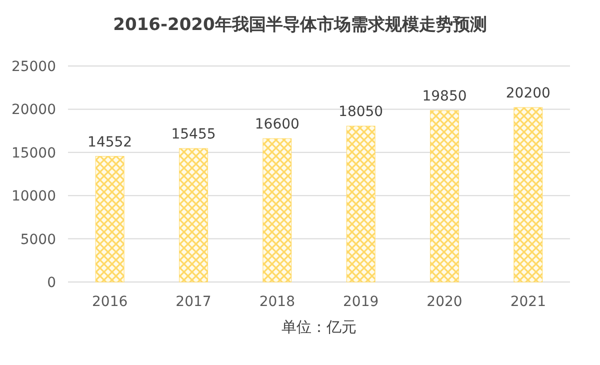 This screenshot has width=600, height=365. What do you see at coordinates (300, 25) in the screenshot?
I see `chart-title: 2016-2020年我国半导体市场需求规模走势预测` at bounding box center [300, 25].